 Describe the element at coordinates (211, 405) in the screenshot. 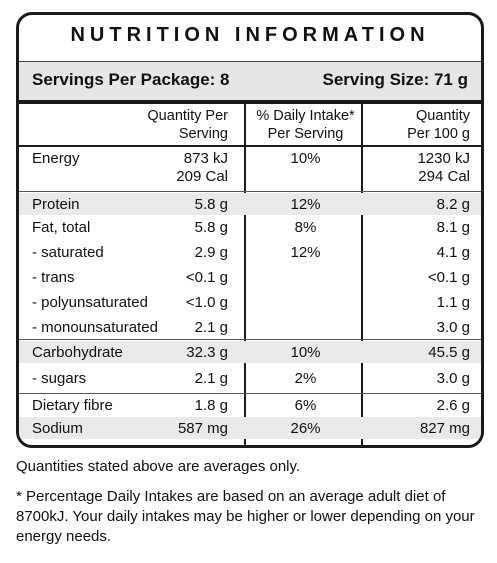

I see `row-qty: 1.8 g` at that location.